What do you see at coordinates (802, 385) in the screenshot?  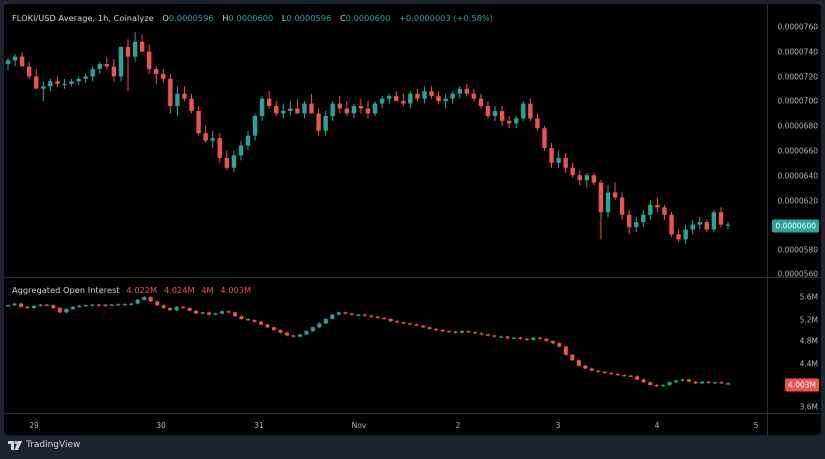 I see `current-oi-badge: 4.003M` at bounding box center [802, 385].